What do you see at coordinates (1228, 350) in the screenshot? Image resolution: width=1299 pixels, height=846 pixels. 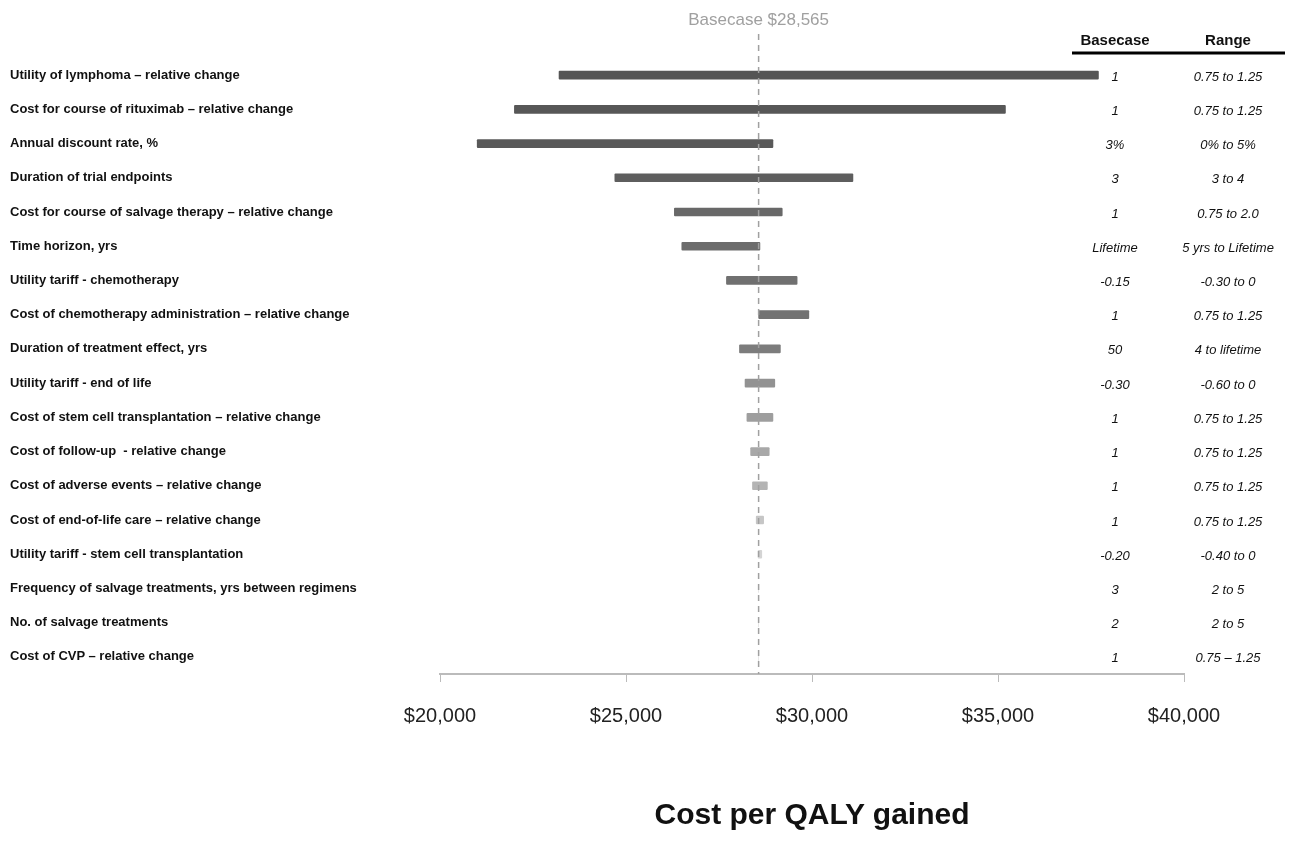 I see `text: 4 to lifetime` at bounding box center [1228, 350].